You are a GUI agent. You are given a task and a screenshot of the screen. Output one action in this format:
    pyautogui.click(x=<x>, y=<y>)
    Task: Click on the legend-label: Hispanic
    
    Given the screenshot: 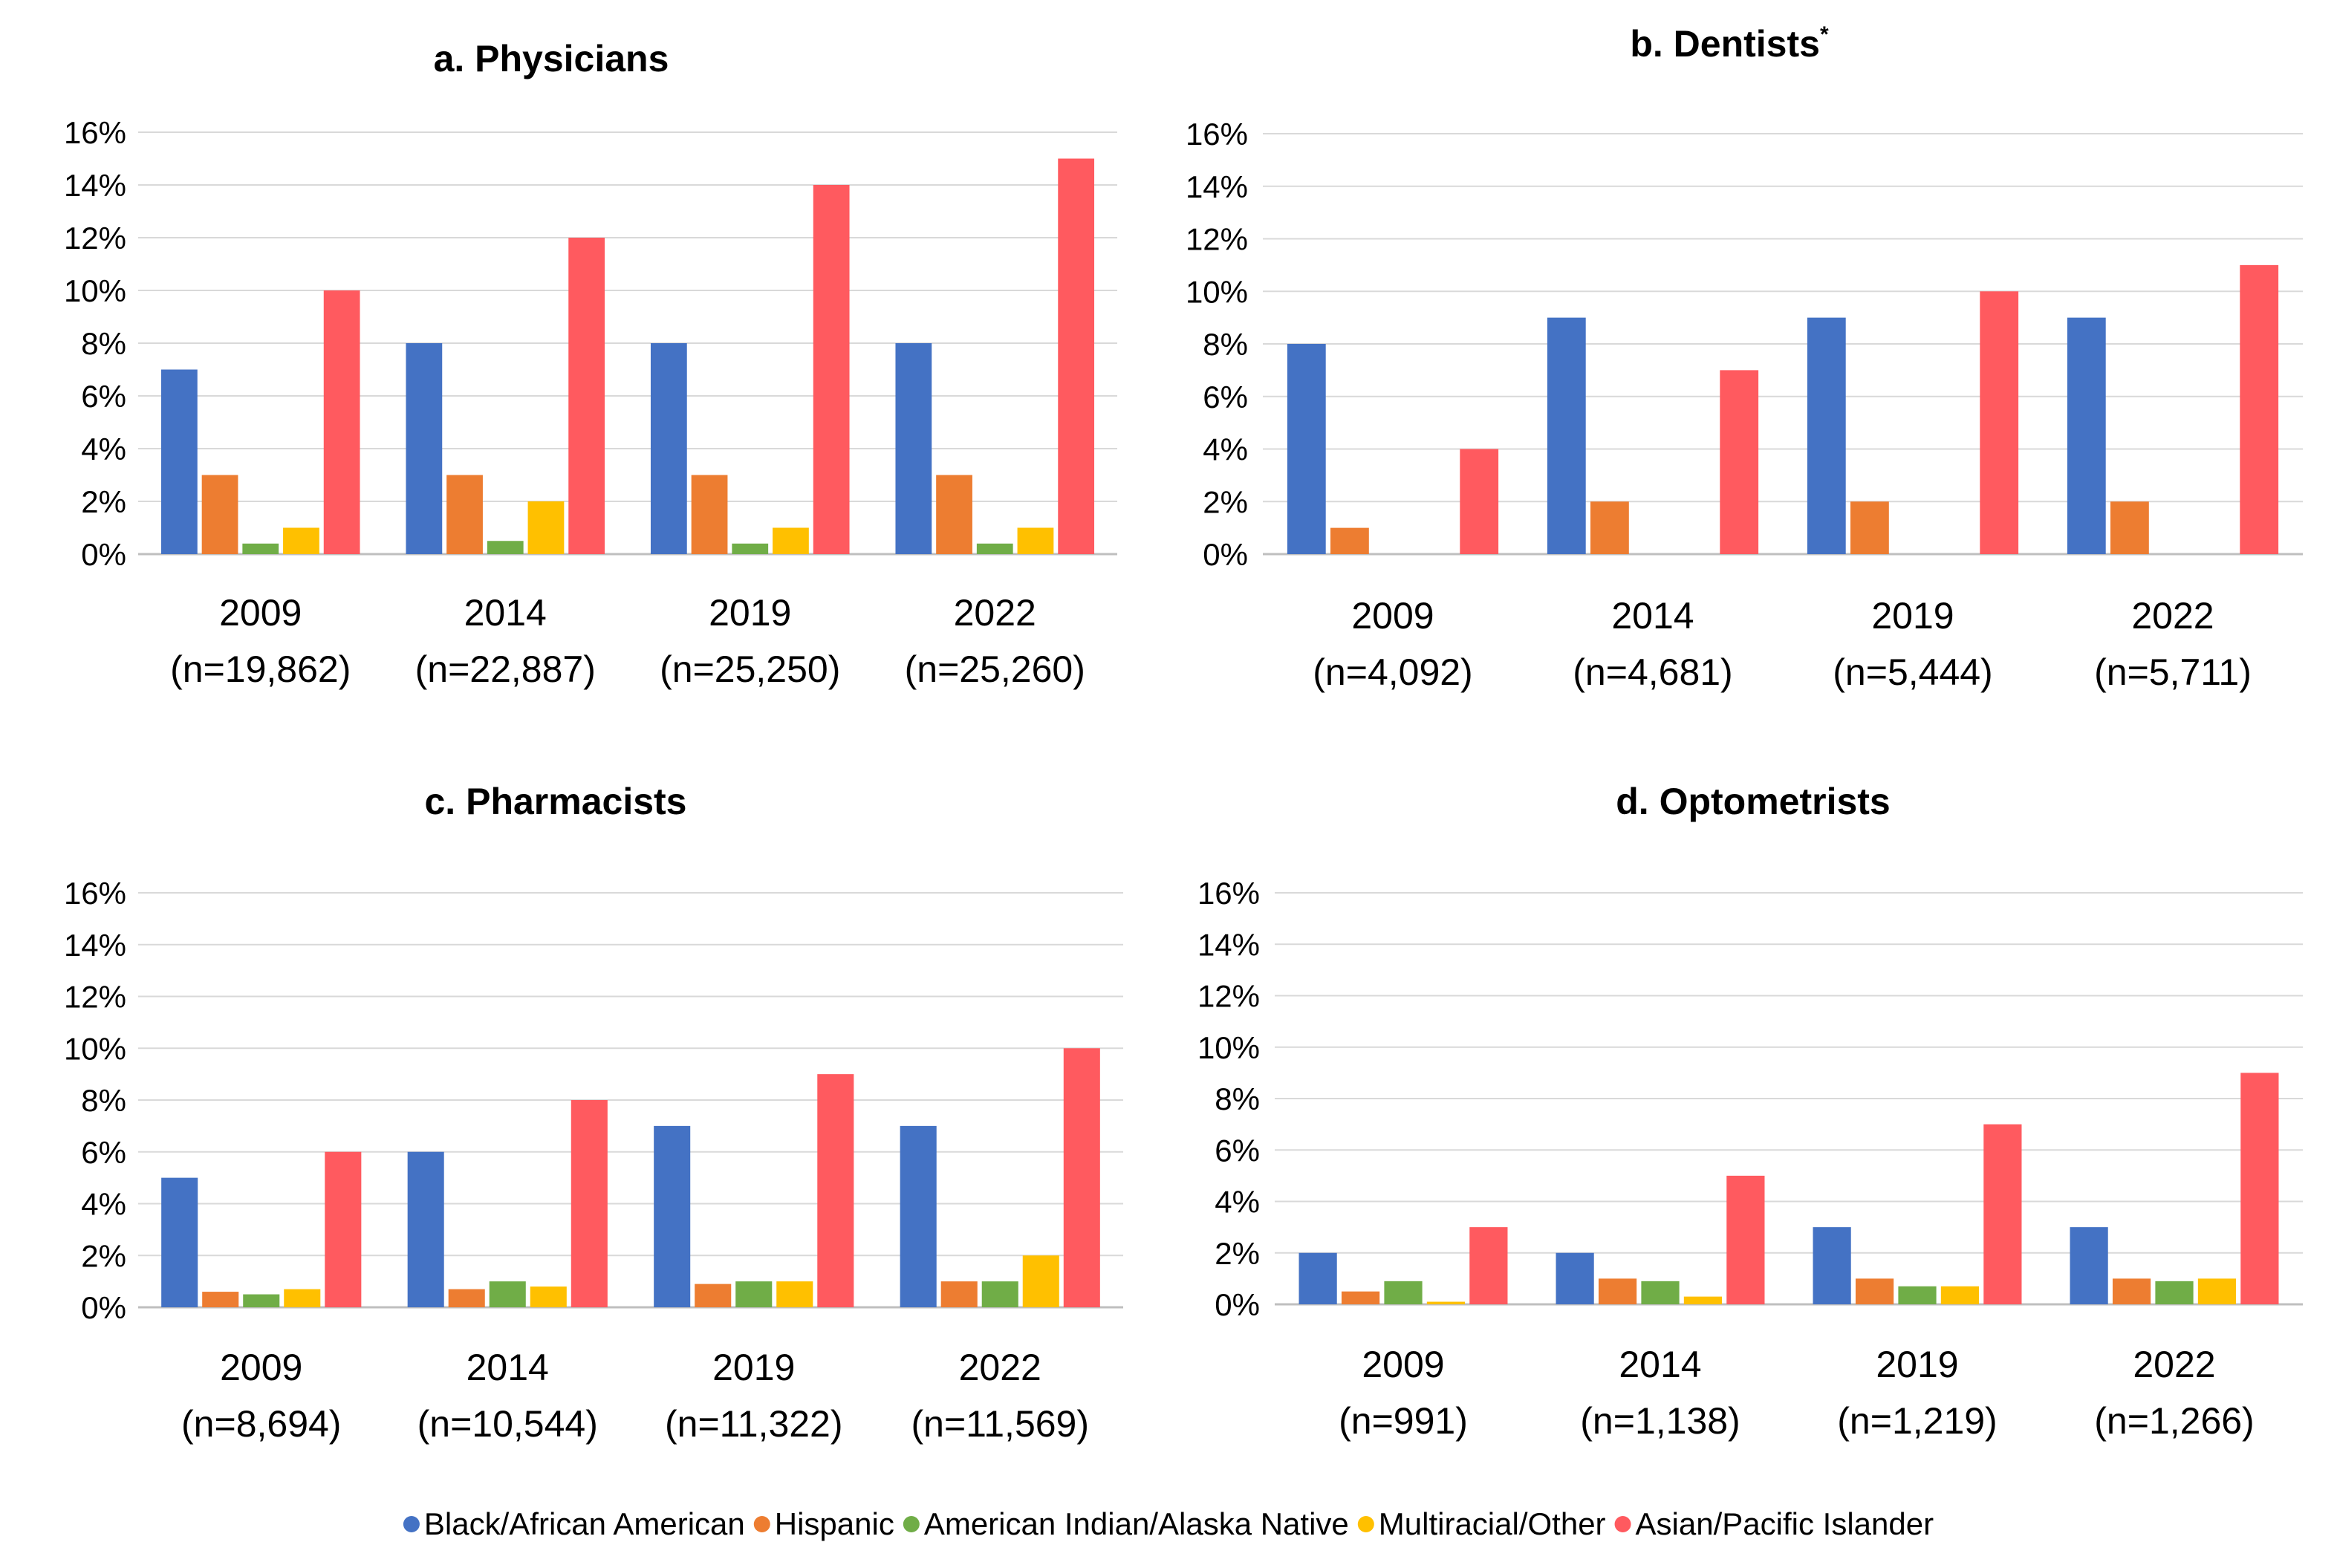 What is the action you would take?
    pyautogui.click(x=834, y=1524)
    